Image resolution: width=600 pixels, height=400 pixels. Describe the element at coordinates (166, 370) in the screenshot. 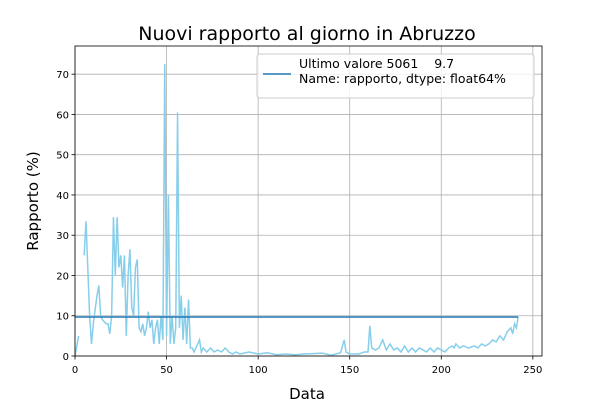

I see `x-tick-label: 50` at that location.